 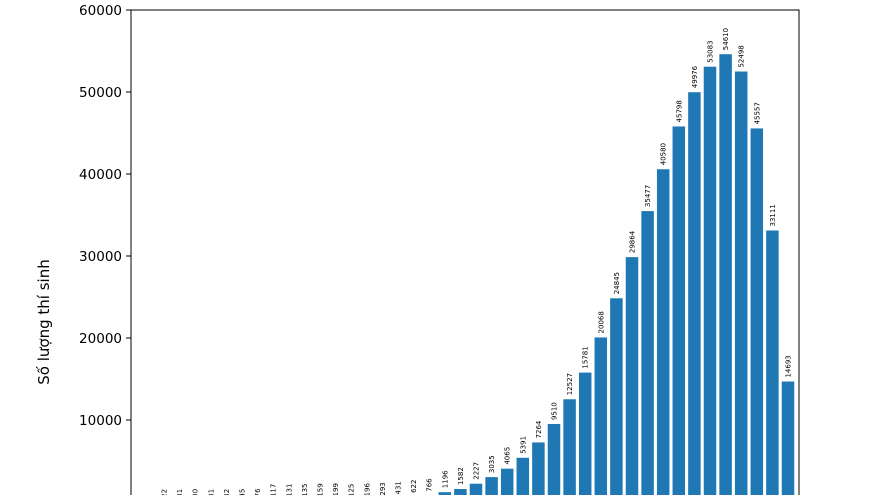 What do you see at coordinates (601, 322) in the screenshot?
I see `bar-value-label: 20068` at bounding box center [601, 322].